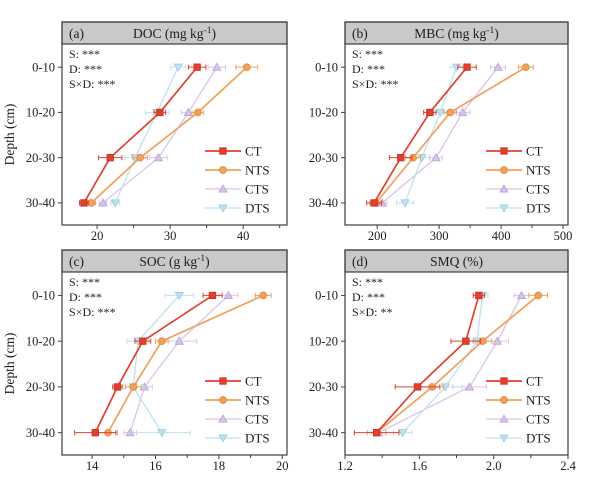  I want to click on legend-label: CT, so click(253, 381).